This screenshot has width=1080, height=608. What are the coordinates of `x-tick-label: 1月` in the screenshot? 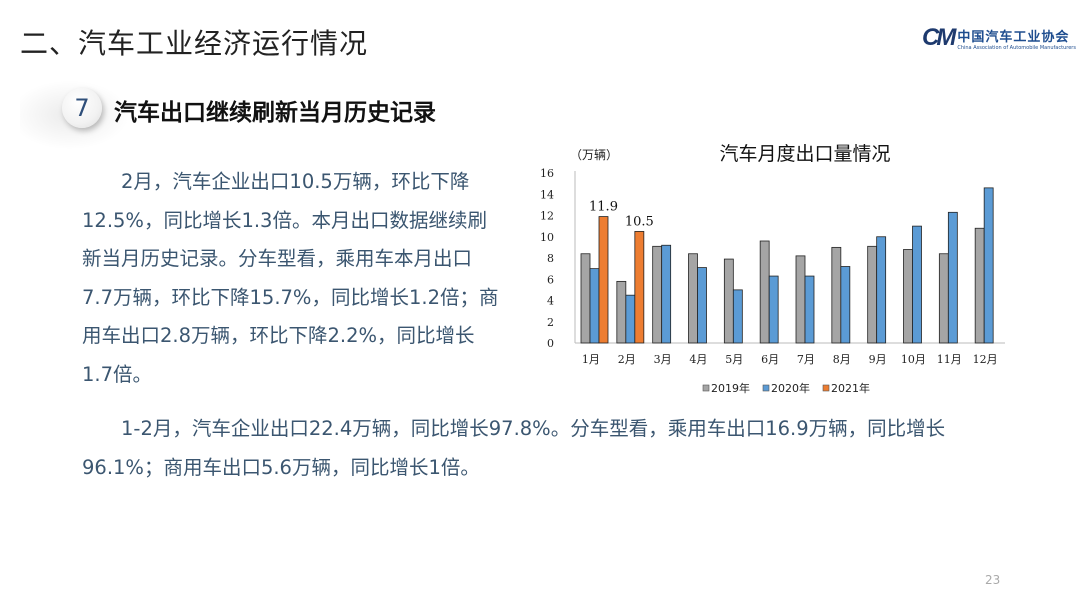 It's located at (591, 359).